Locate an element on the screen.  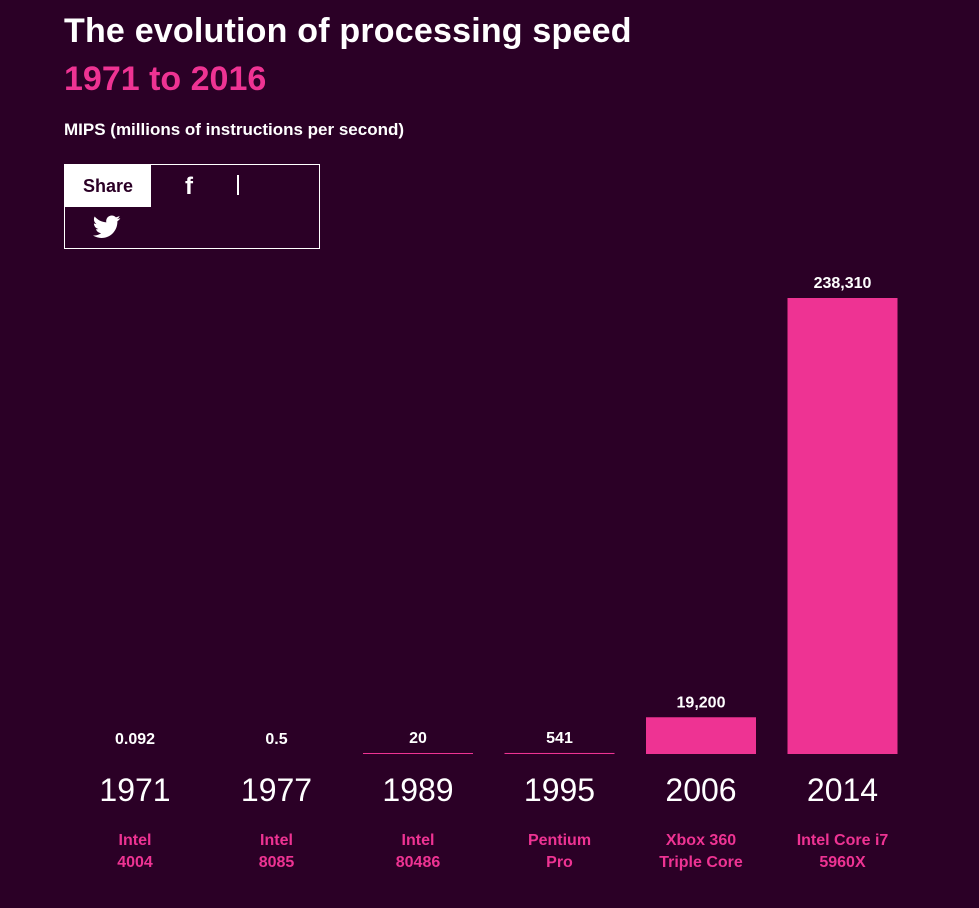
processor-label-1995-1: Pentium is located at coordinates (559, 840).